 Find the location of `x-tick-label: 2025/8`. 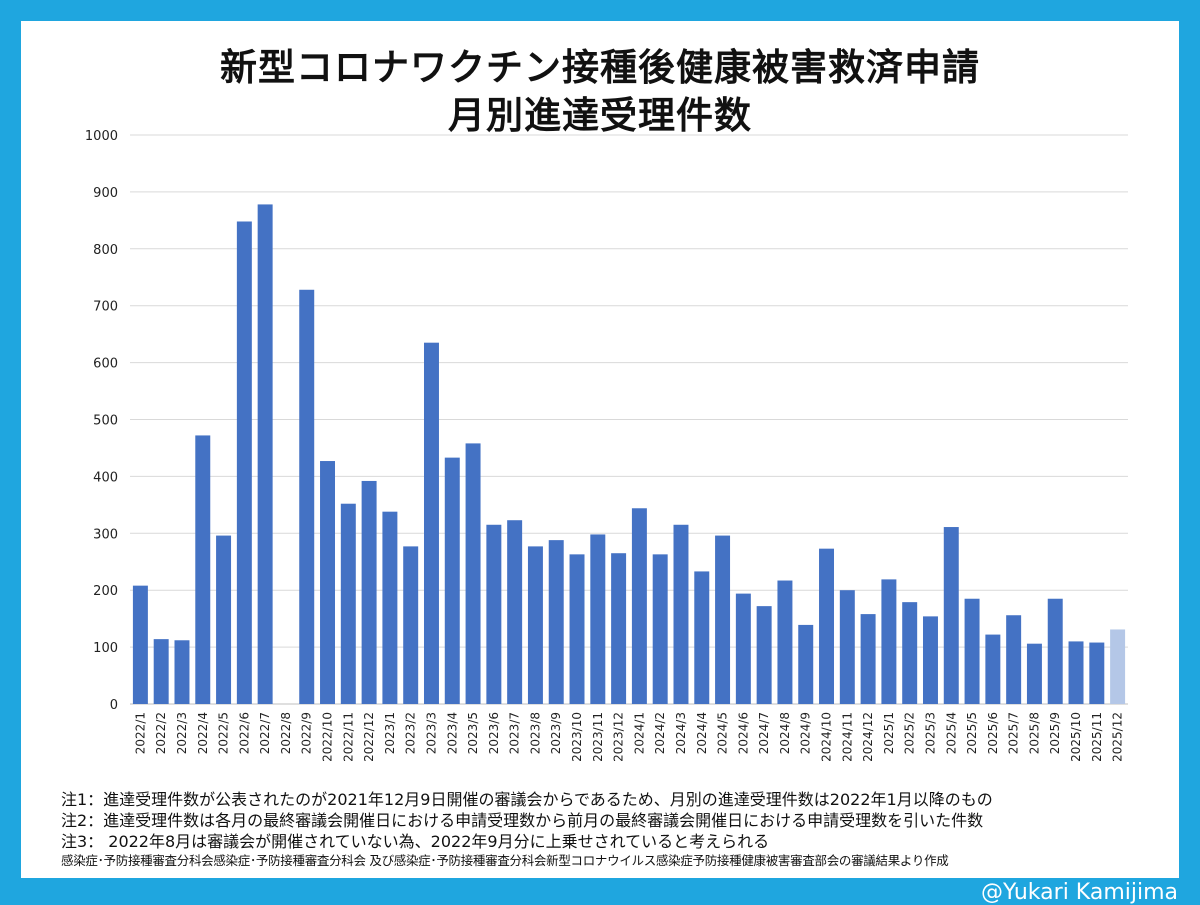

x-tick-label: 2025/8 is located at coordinates (1034, 733).